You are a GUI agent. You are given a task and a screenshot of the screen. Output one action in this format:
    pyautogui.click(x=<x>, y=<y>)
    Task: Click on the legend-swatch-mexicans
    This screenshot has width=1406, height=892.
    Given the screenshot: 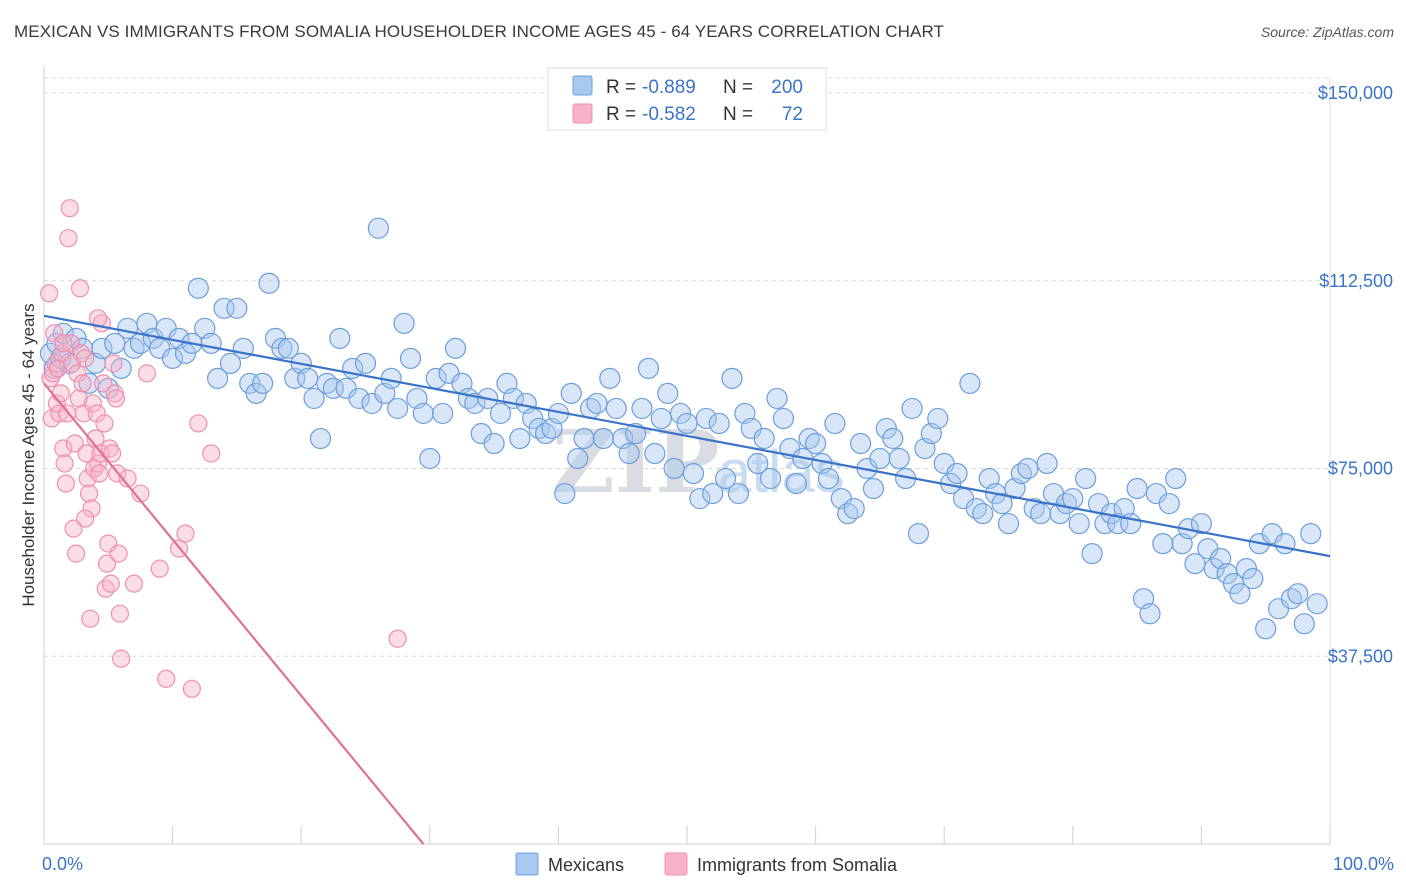 What is the action you would take?
    pyautogui.click(x=582, y=85)
    